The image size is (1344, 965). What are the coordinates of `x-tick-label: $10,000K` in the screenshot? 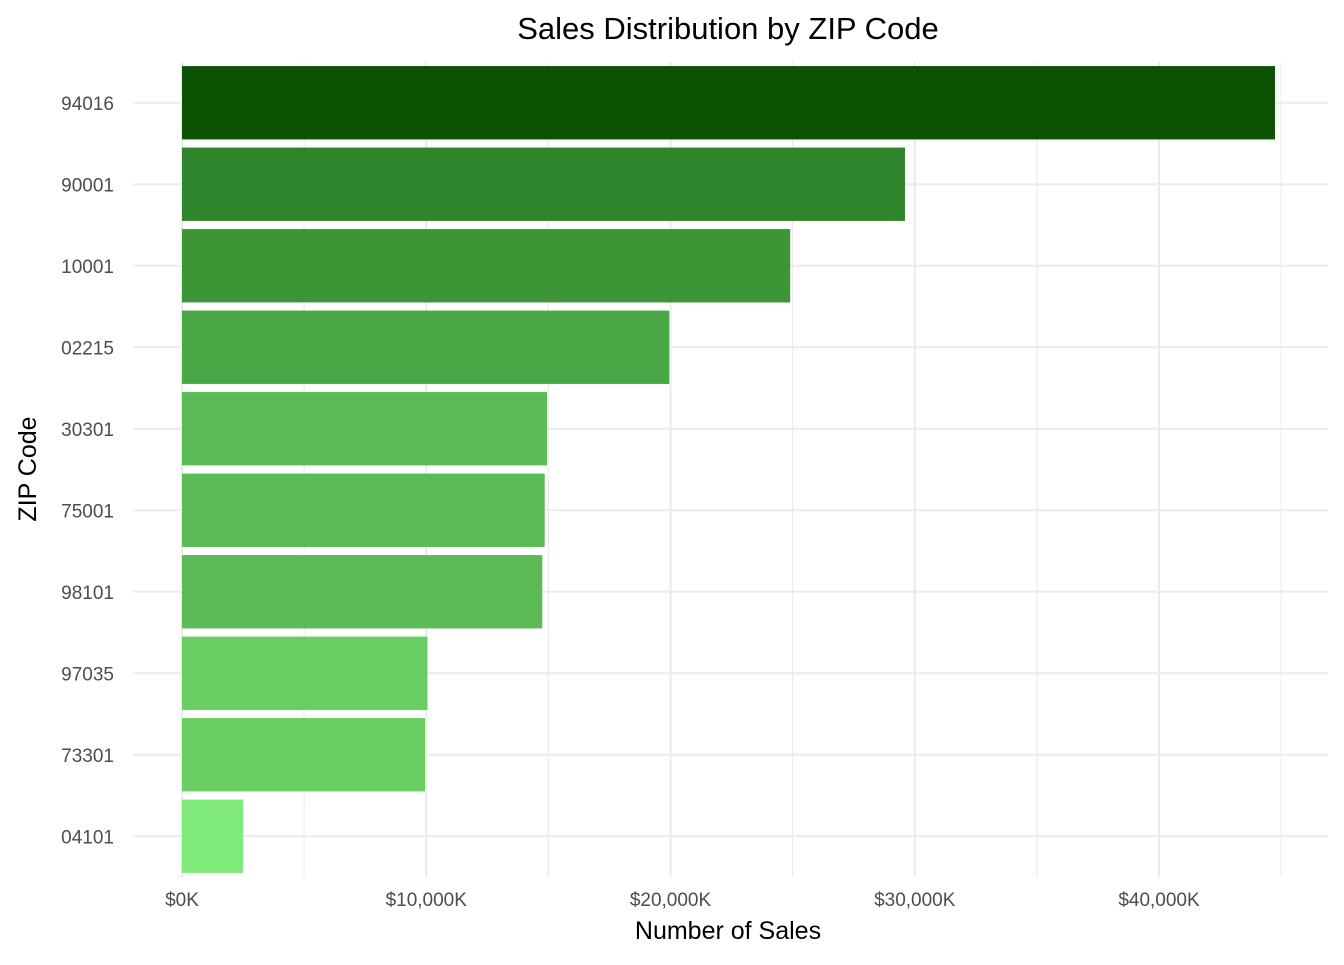 It's located at (427, 900).